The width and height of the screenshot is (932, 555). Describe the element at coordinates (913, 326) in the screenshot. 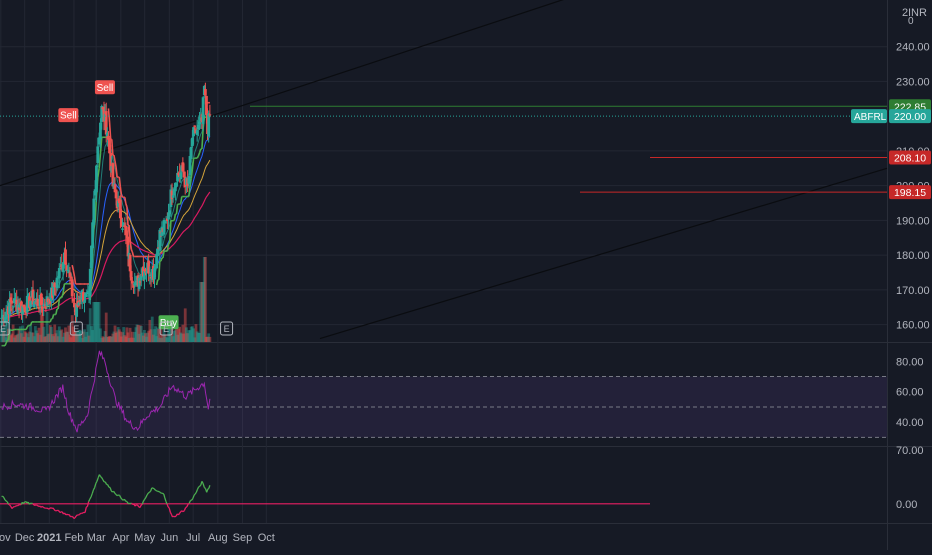

I see `price-axis-tick-label: 160.00` at that location.